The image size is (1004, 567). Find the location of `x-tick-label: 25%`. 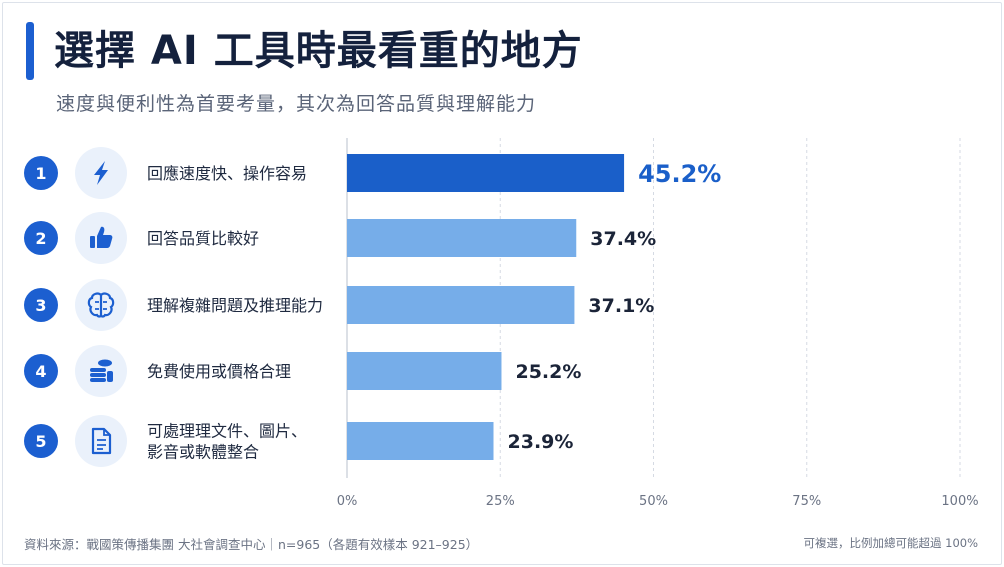

x-tick-label: 25% is located at coordinates (500, 501).